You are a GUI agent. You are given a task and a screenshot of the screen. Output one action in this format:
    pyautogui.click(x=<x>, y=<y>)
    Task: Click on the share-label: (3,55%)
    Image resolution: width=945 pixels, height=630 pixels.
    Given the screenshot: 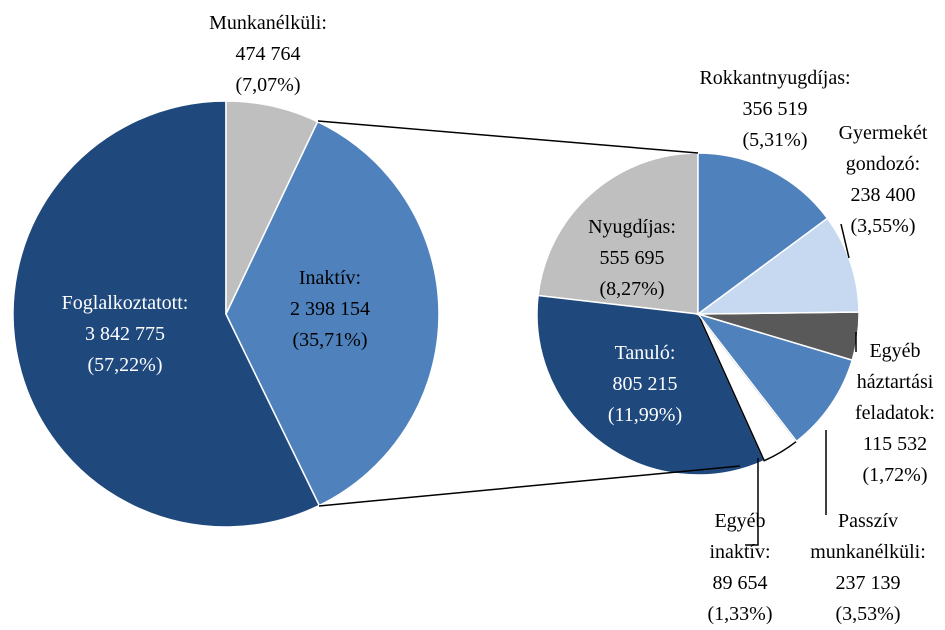 What is the action you would take?
    pyautogui.click(x=883, y=226)
    